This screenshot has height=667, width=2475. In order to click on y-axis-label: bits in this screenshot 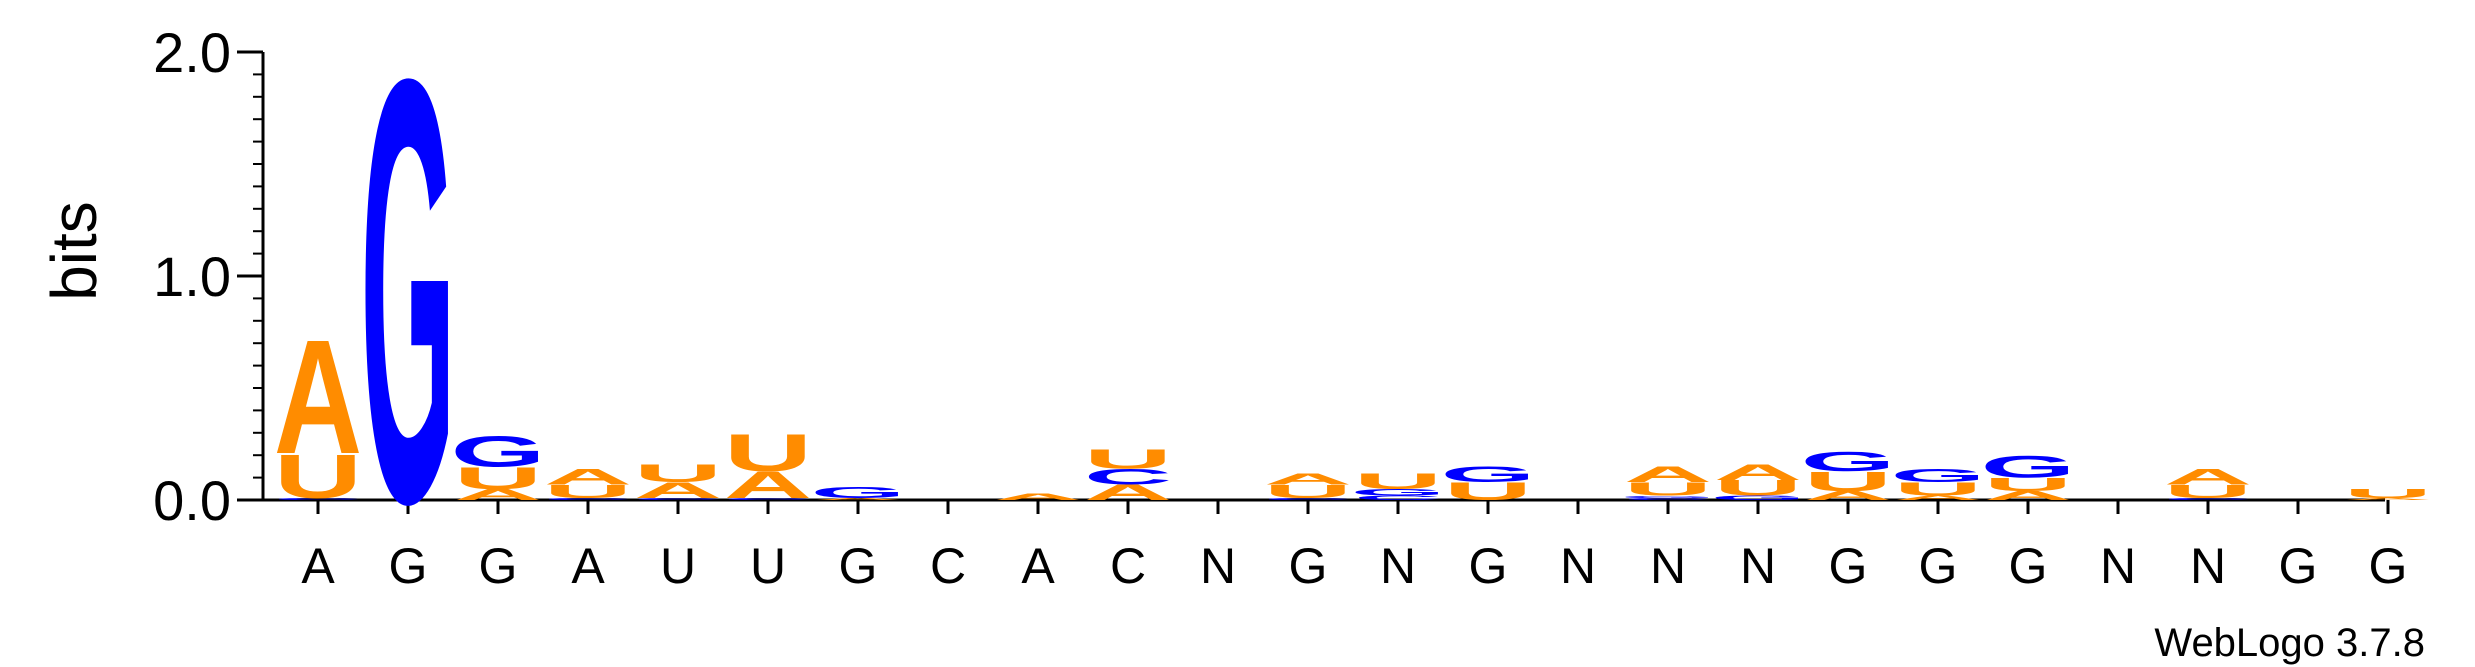, I will do `click(74, 251)`.